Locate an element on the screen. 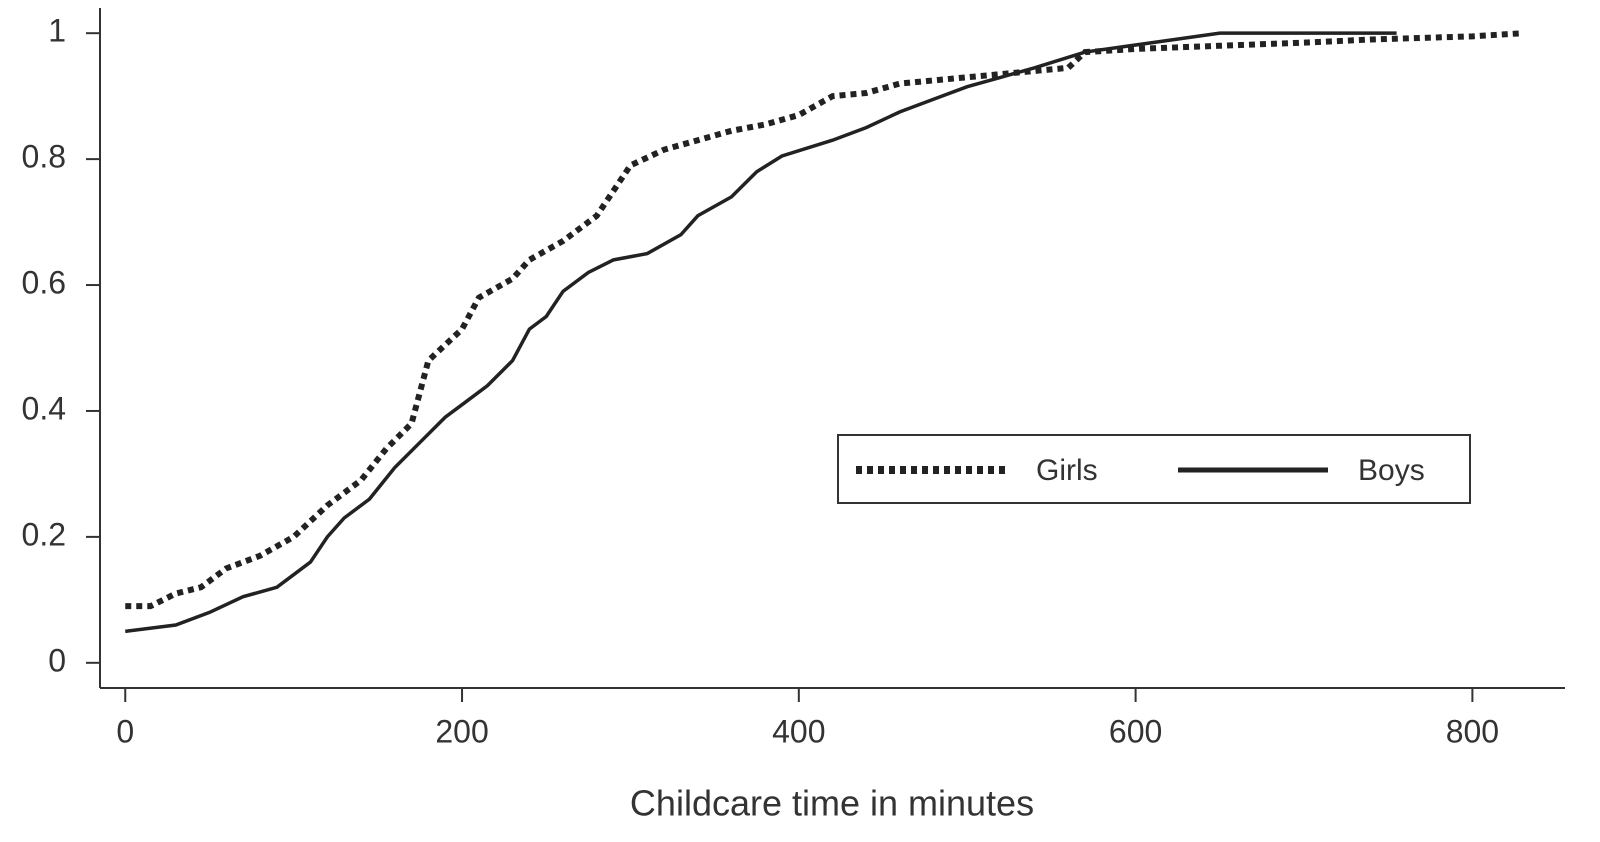 The image size is (1600, 842). legend-label: Girls is located at coordinates (1067, 470).